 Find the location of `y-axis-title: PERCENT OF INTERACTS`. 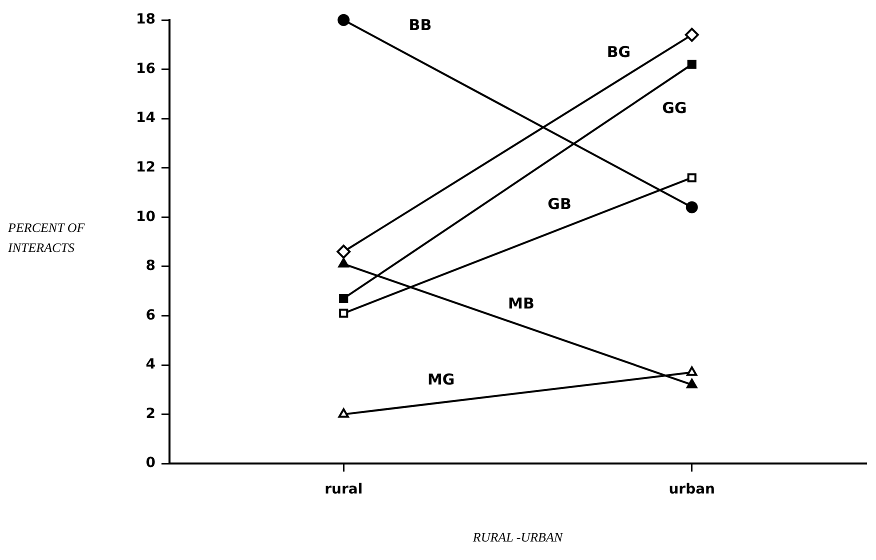

y-axis-title: PERCENT OF INTERACTS is located at coordinates (47, 238).